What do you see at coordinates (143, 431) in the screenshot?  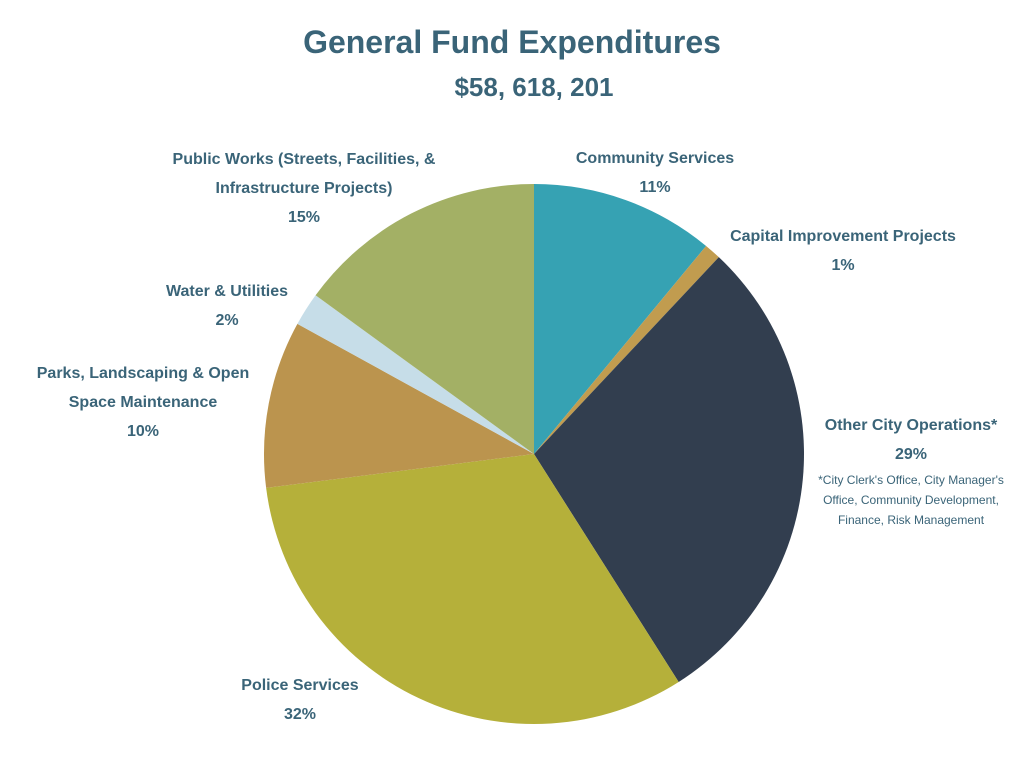 I see `value-label: 10%` at bounding box center [143, 431].